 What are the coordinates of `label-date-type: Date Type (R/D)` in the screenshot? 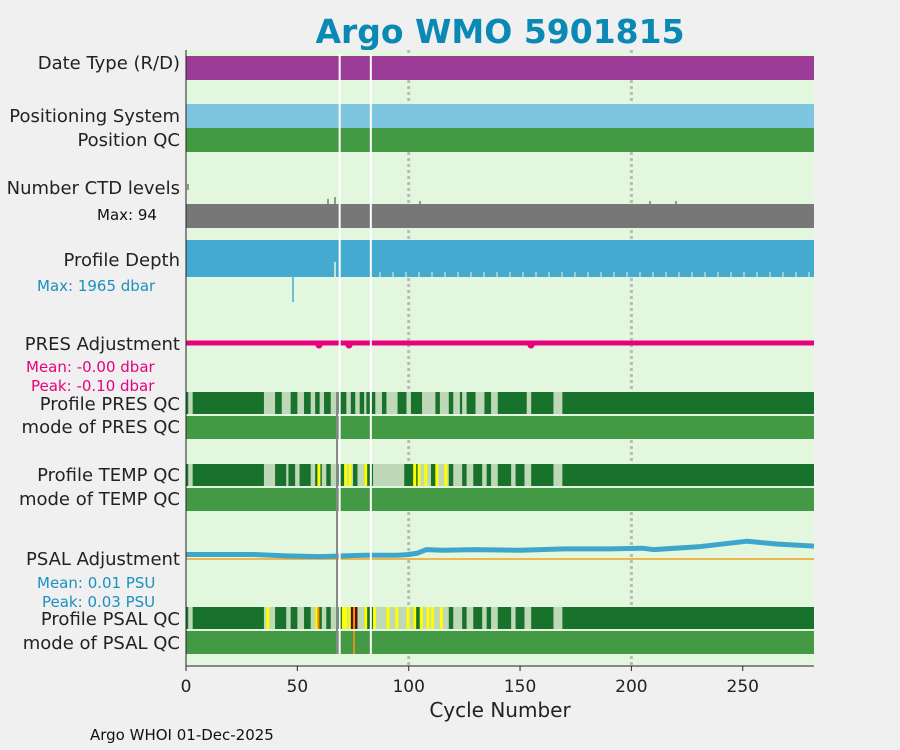 It's located at (108, 63).